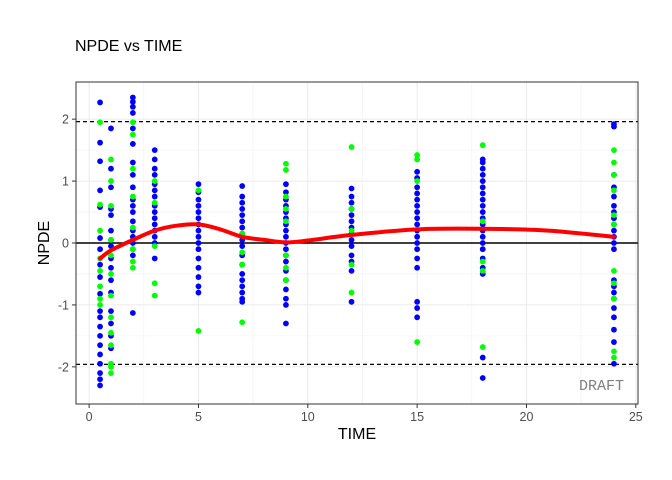 The width and height of the screenshot is (672, 480). Describe the element at coordinates (63, 367) in the screenshot. I see `y-tick-label: -2` at that location.